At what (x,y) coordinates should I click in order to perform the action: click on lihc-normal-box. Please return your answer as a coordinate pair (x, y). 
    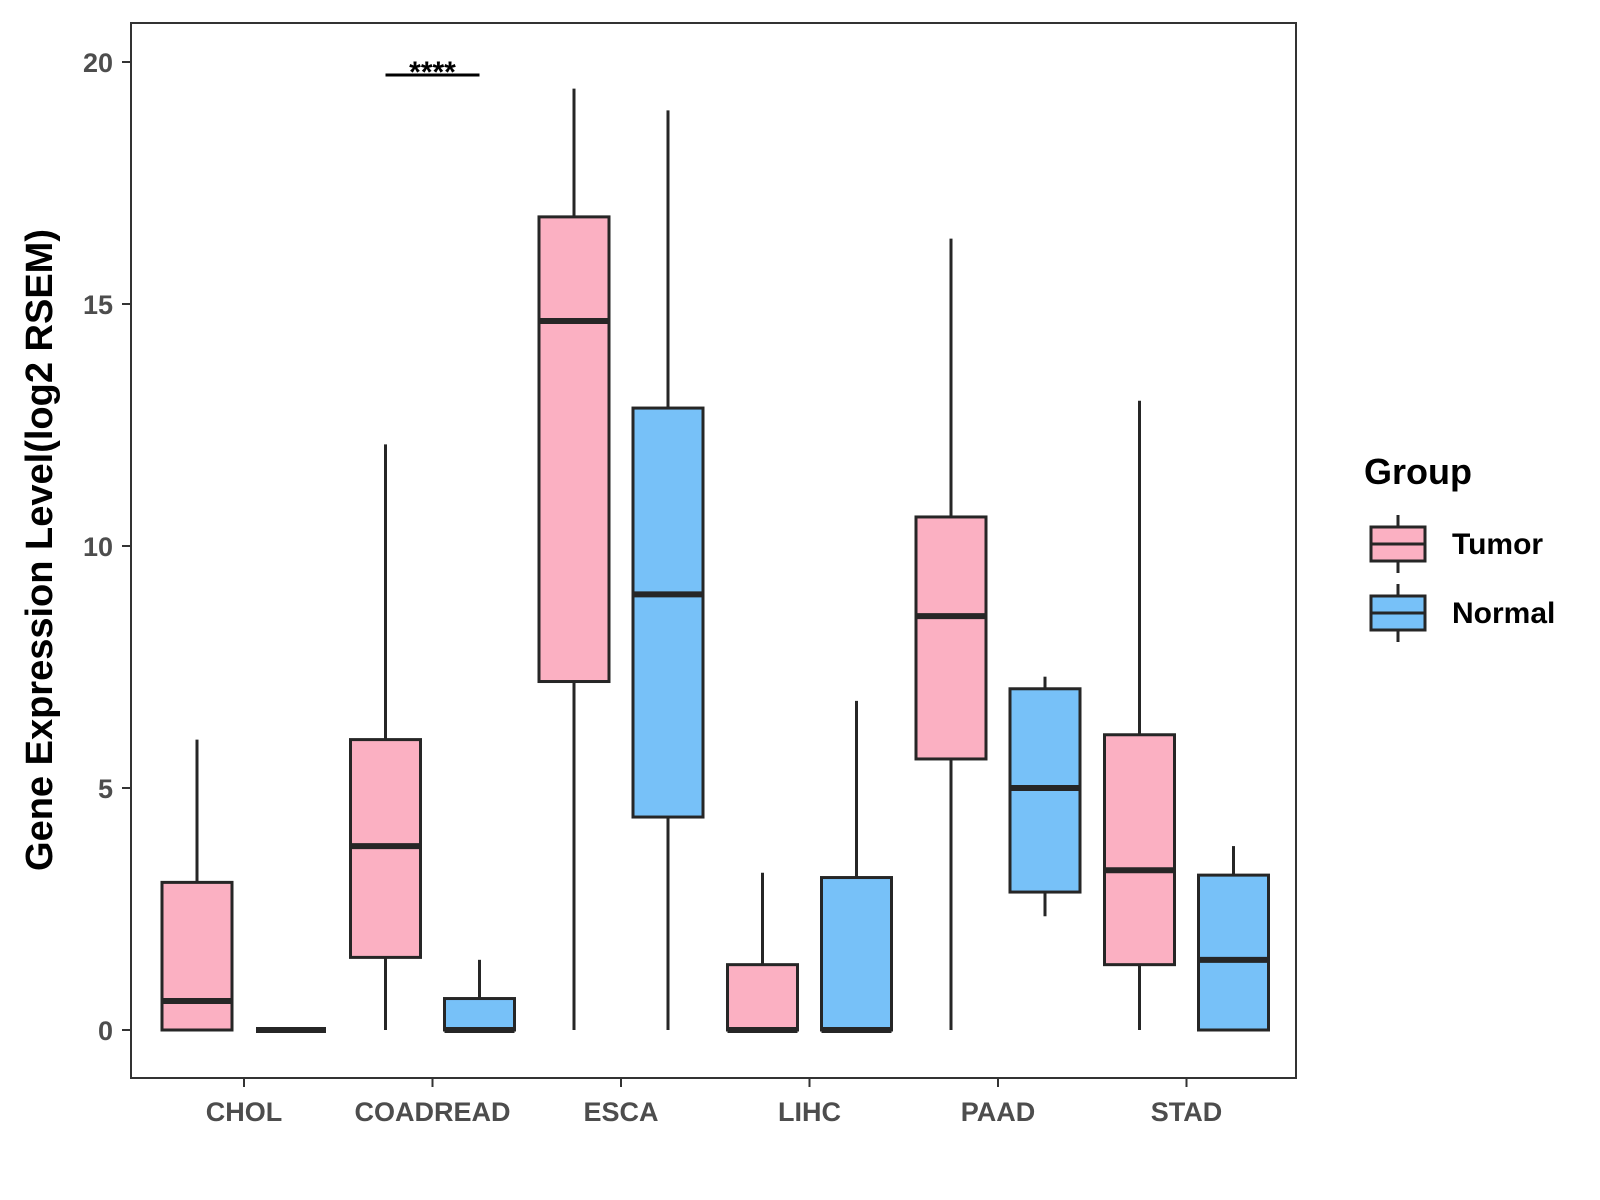
    Looking at the image, I should click on (856, 954).